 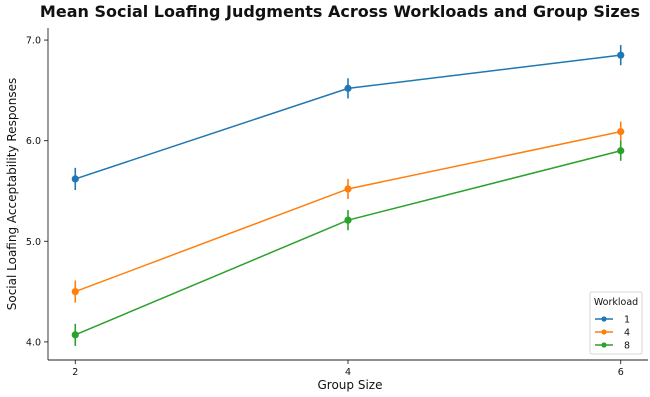 I want to click on legend-label: 4, so click(x=627, y=333).